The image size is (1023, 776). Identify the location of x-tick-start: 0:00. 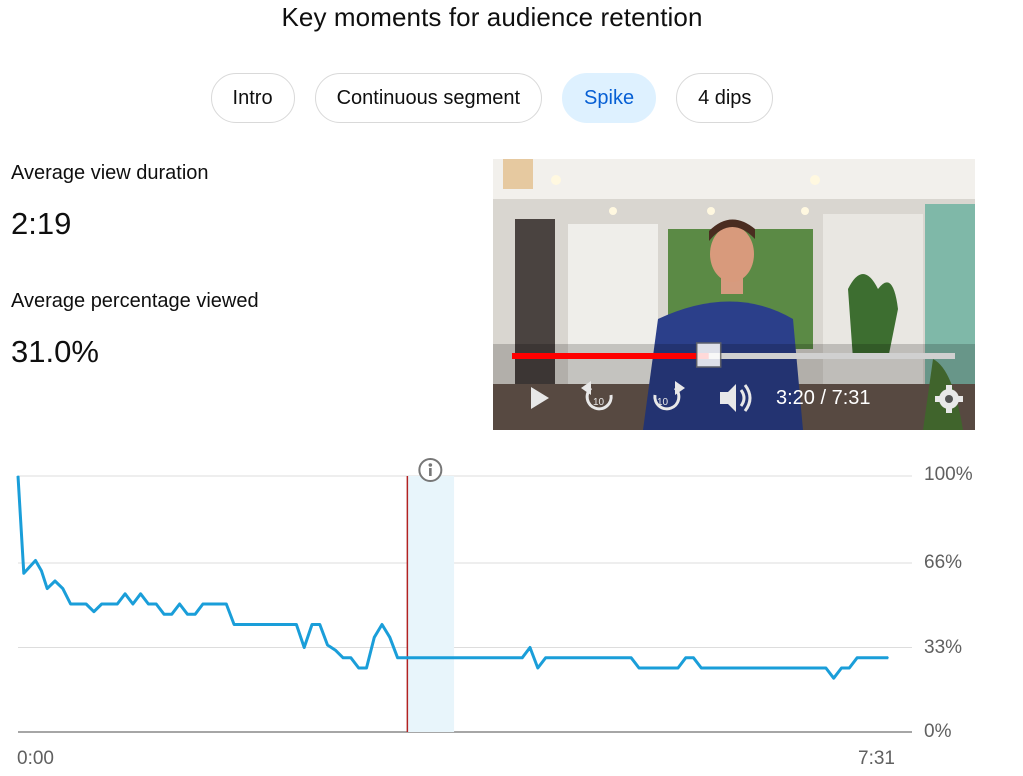
(35, 758).